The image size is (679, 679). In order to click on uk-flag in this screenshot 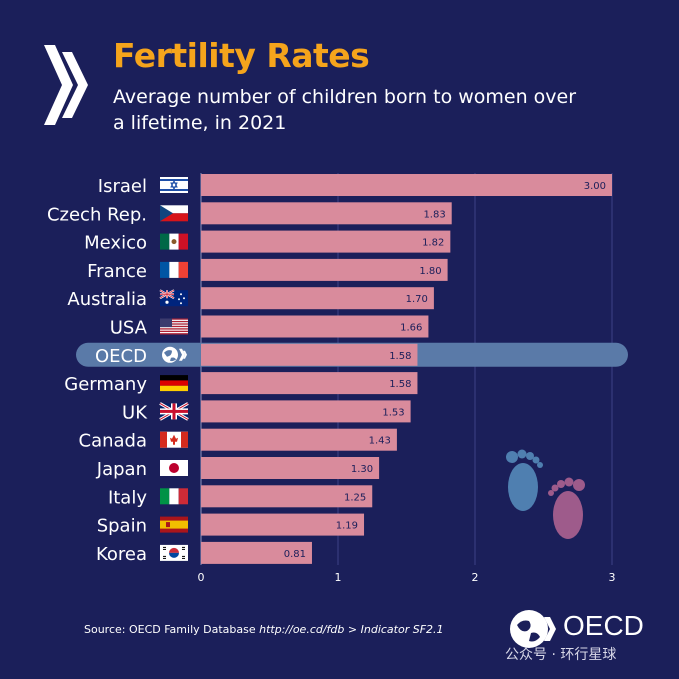, I will do `click(174, 411)`.